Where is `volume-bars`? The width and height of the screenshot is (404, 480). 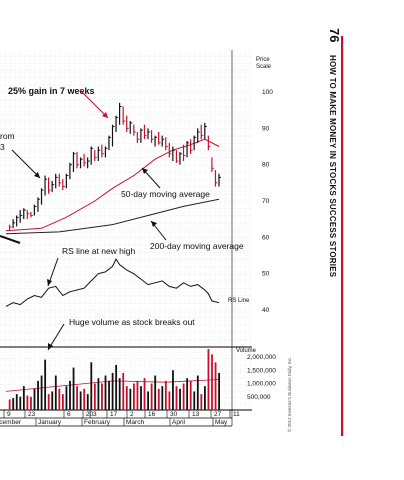 volume-bars is located at coordinates (114, 379).